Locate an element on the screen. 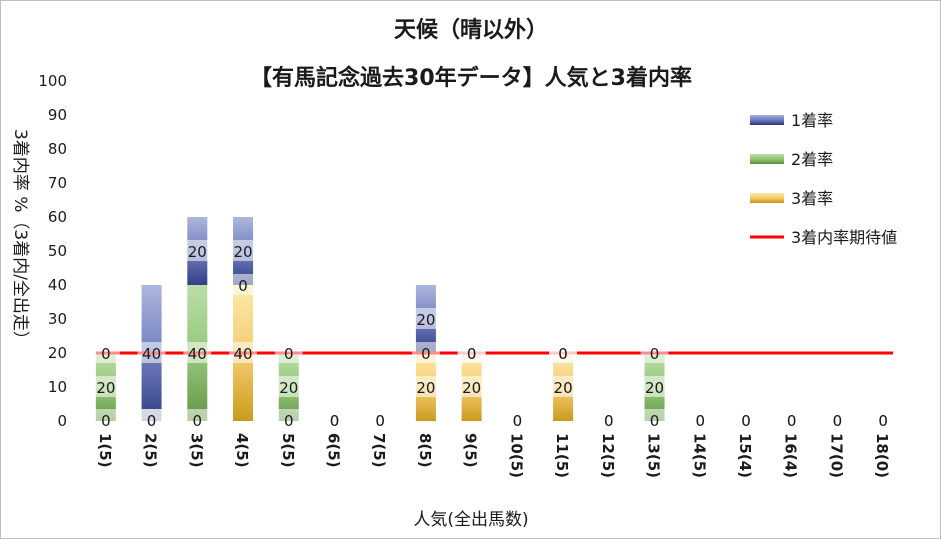  x-category-label: 17(0) is located at coordinates (836, 455).